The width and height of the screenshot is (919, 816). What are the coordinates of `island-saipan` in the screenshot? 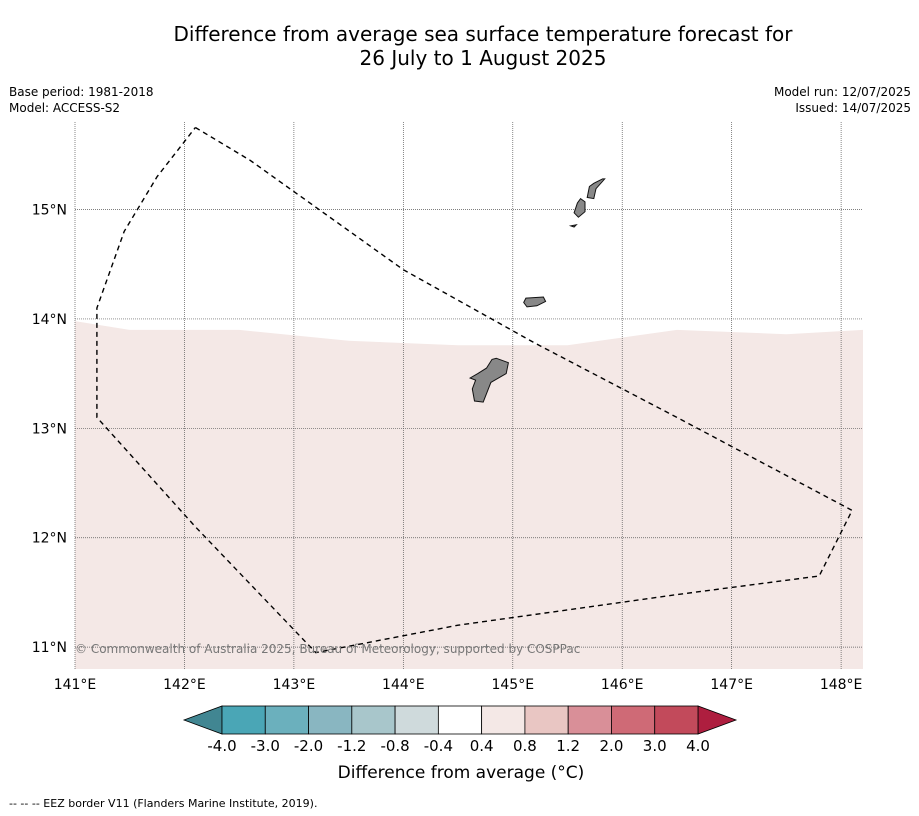 It's located at (596, 189).